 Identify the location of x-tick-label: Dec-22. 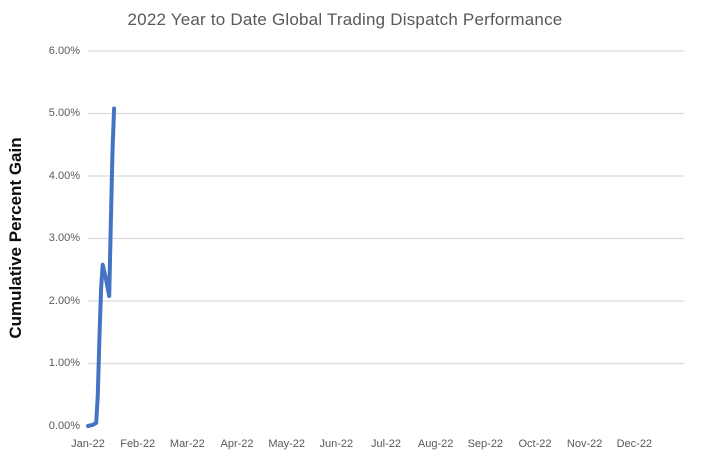
(634, 444).